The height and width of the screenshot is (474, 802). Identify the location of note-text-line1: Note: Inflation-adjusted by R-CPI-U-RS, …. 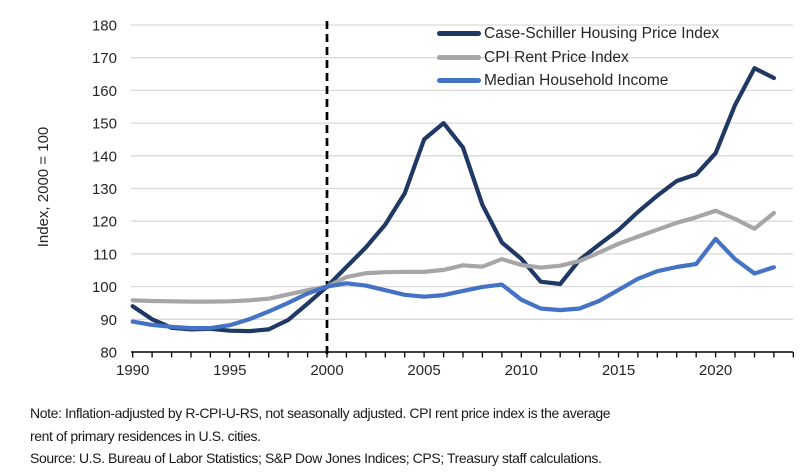
(320, 413).